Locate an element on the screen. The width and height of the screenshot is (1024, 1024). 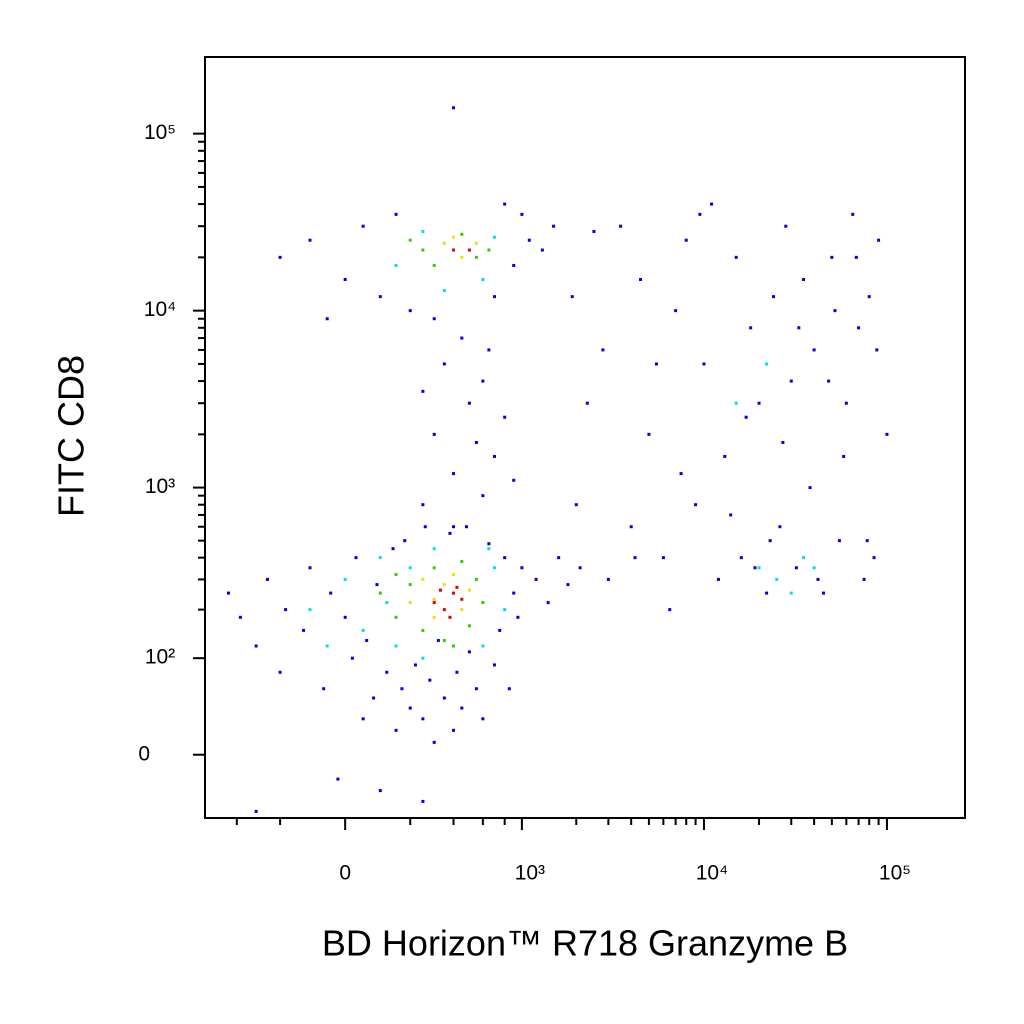
x-tick-label: 10³ is located at coordinates (530, 873).